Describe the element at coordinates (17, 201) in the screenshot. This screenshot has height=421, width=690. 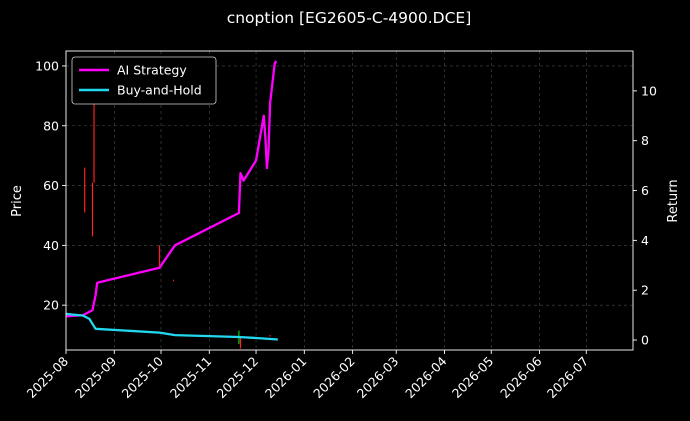
I see `left-axis-label: Price` at that location.